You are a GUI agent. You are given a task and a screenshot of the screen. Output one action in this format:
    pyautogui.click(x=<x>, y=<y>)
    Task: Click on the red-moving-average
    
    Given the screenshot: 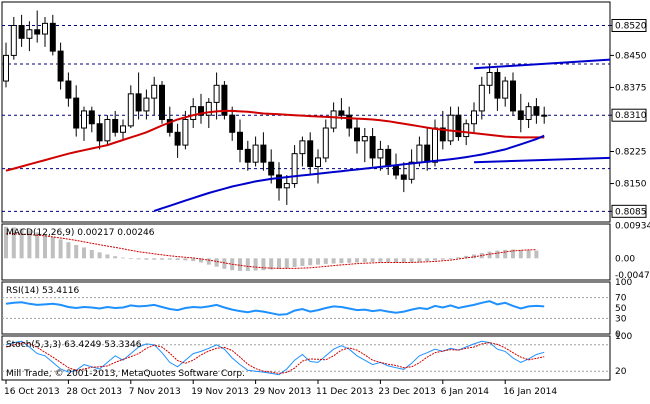 What is the action you would take?
    pyautogui.click(x=275, y=140)
    